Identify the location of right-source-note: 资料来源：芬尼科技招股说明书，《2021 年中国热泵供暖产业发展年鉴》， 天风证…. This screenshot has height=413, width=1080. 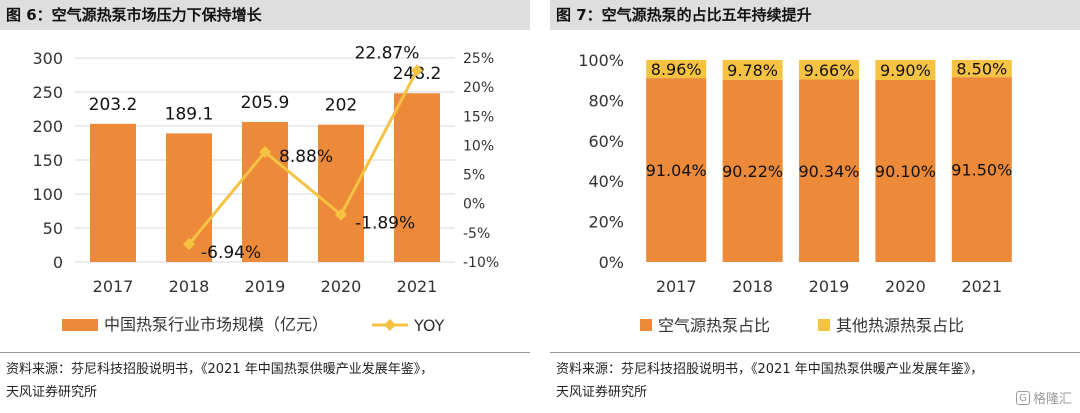
(816, 381).